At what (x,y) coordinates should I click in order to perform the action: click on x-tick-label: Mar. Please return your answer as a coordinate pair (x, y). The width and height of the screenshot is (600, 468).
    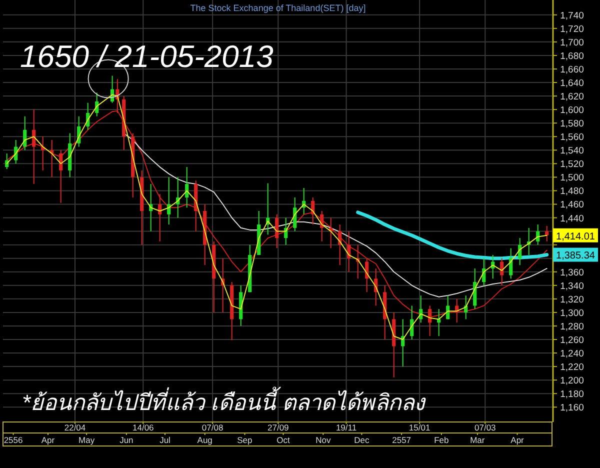
    Looking at the image, I should click on (477, 440).